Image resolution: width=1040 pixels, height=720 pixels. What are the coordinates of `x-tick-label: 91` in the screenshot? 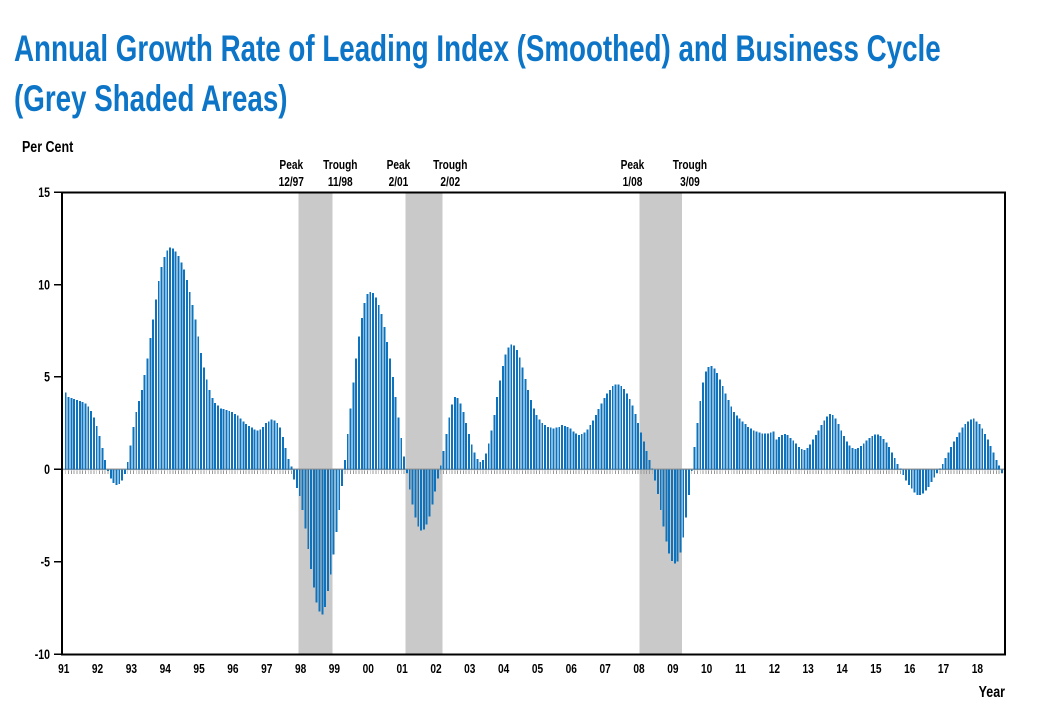 It's located at (64, 669).